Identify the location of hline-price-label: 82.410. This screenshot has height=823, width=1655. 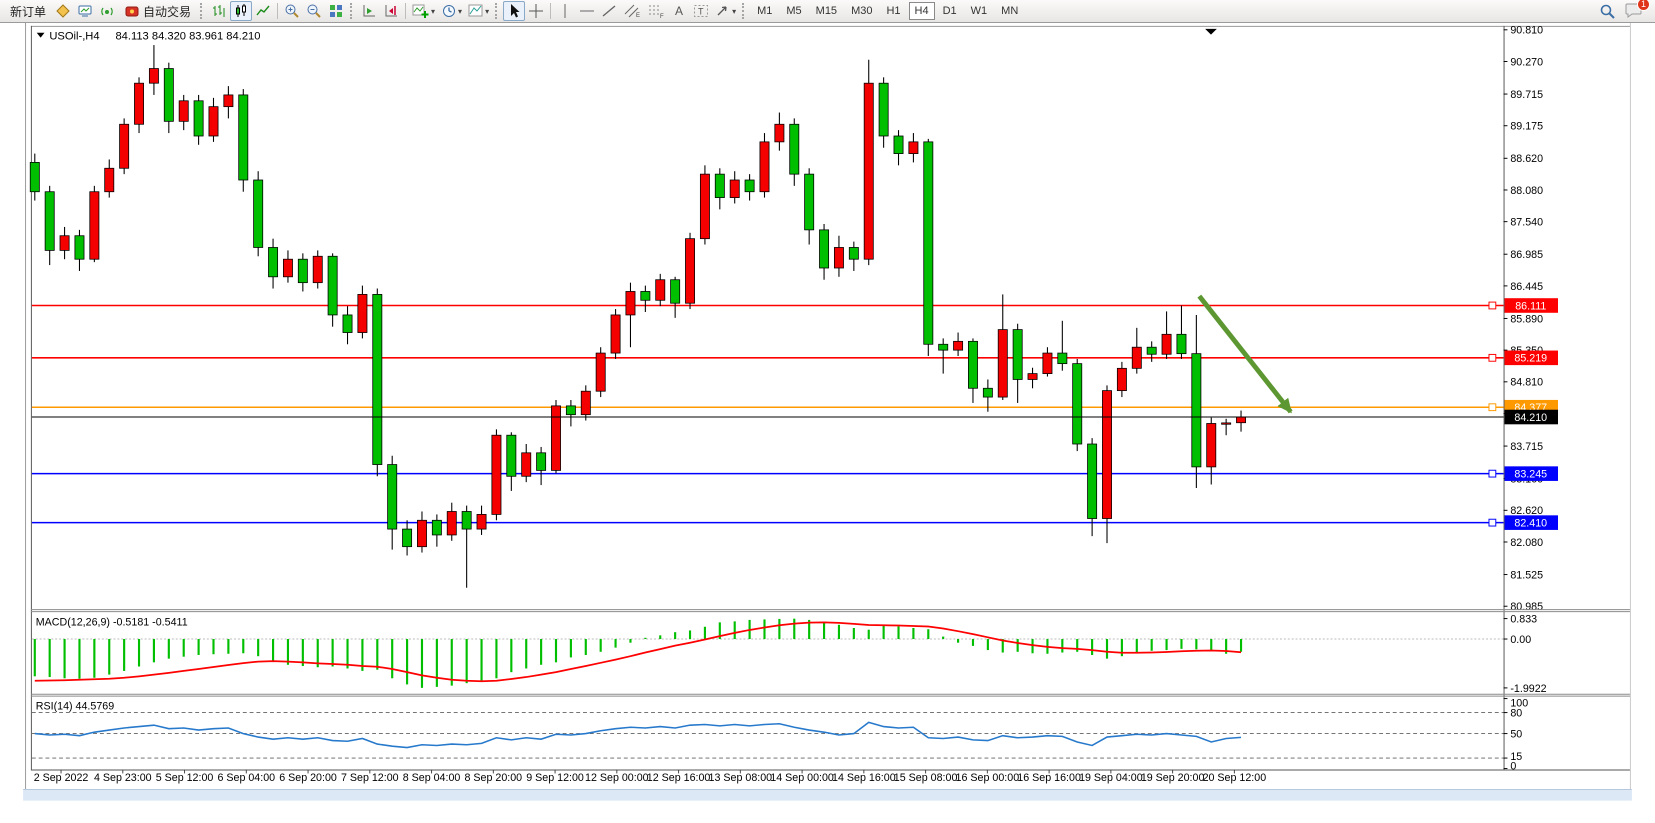
(1530, 524).